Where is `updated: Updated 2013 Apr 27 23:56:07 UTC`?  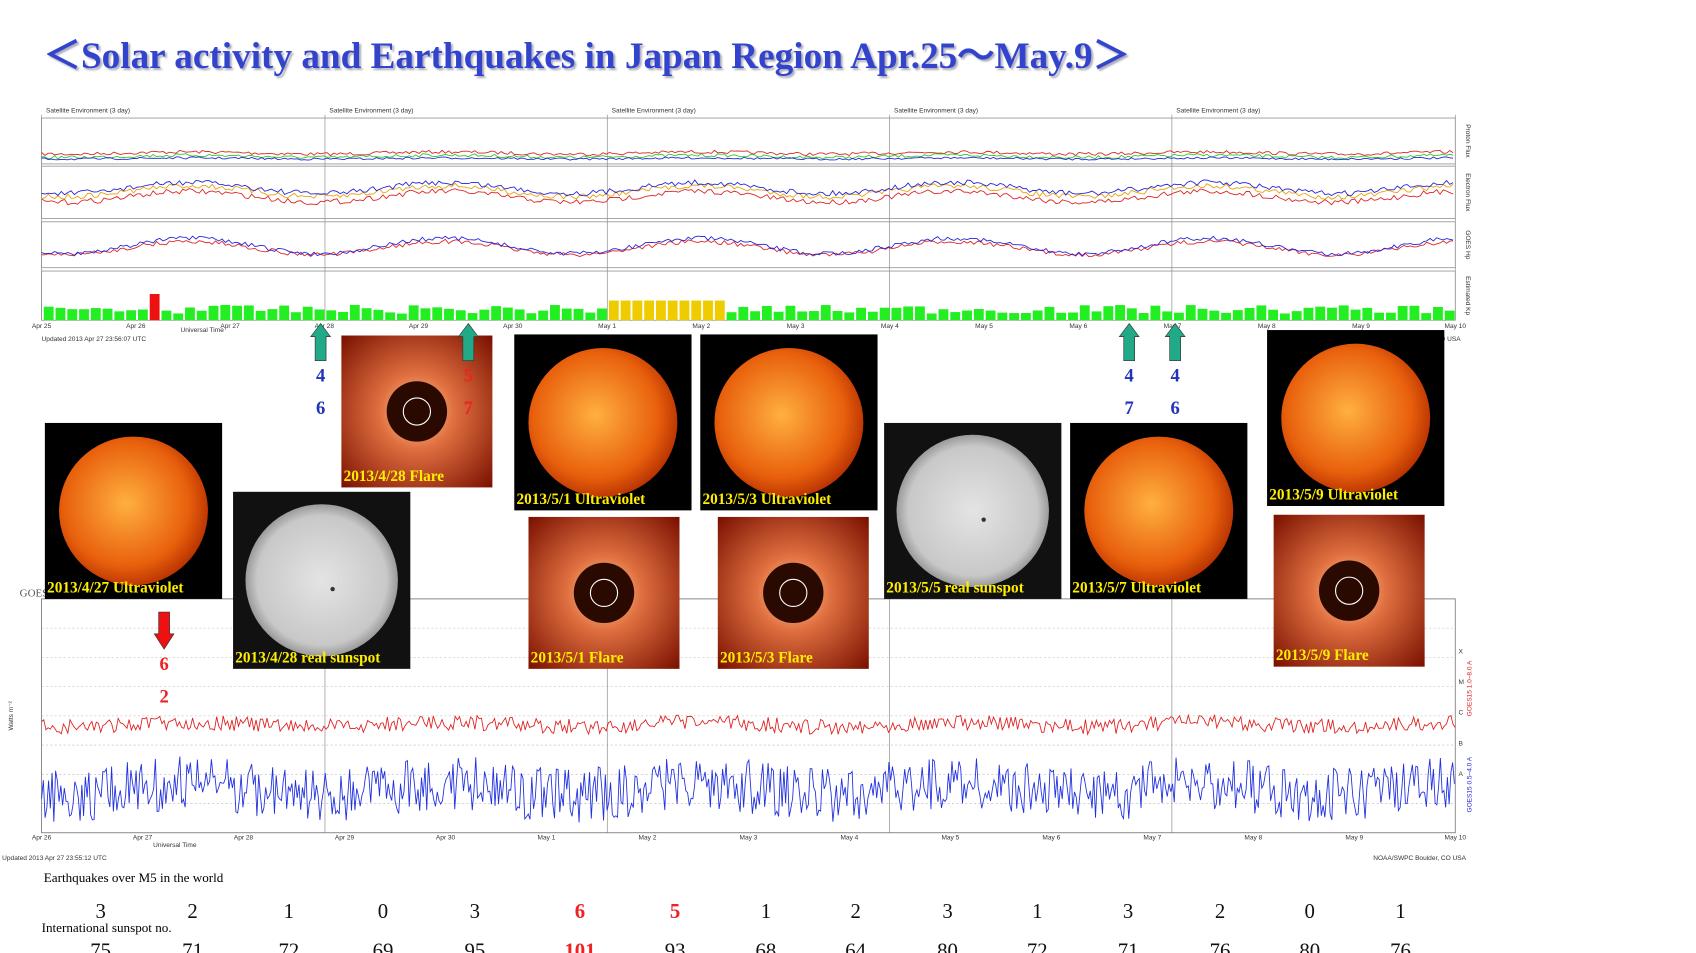
updated: Updated 2013 Apr 27 23:56:07 UTC is located at coordinates (94, 339).